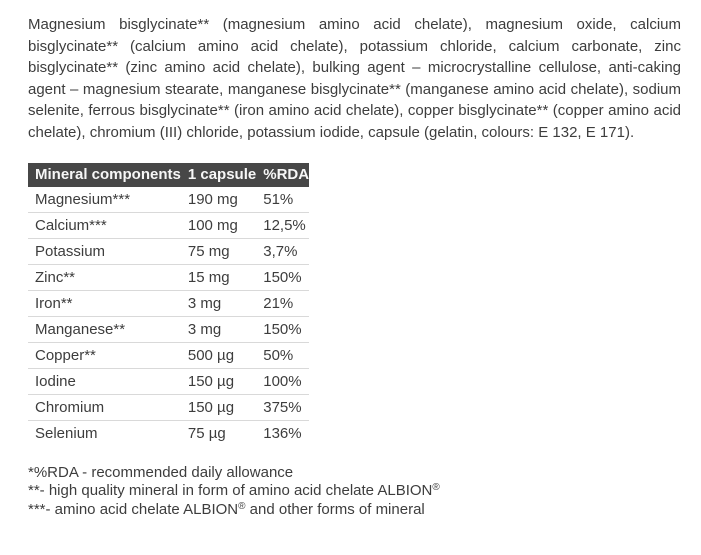  Describe the element at coordinates (218, 175) in the screenshot. I see `column-header-1-capsule: 1 capsule` at that location.